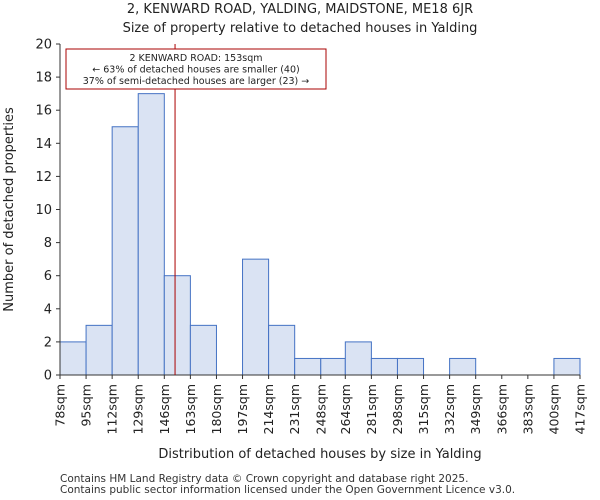 The height and width of the screenshot is (500, 600). Describe the element at coordinates (43, 210) in the screenshot. I see `y-tick-label: 10` at that location.